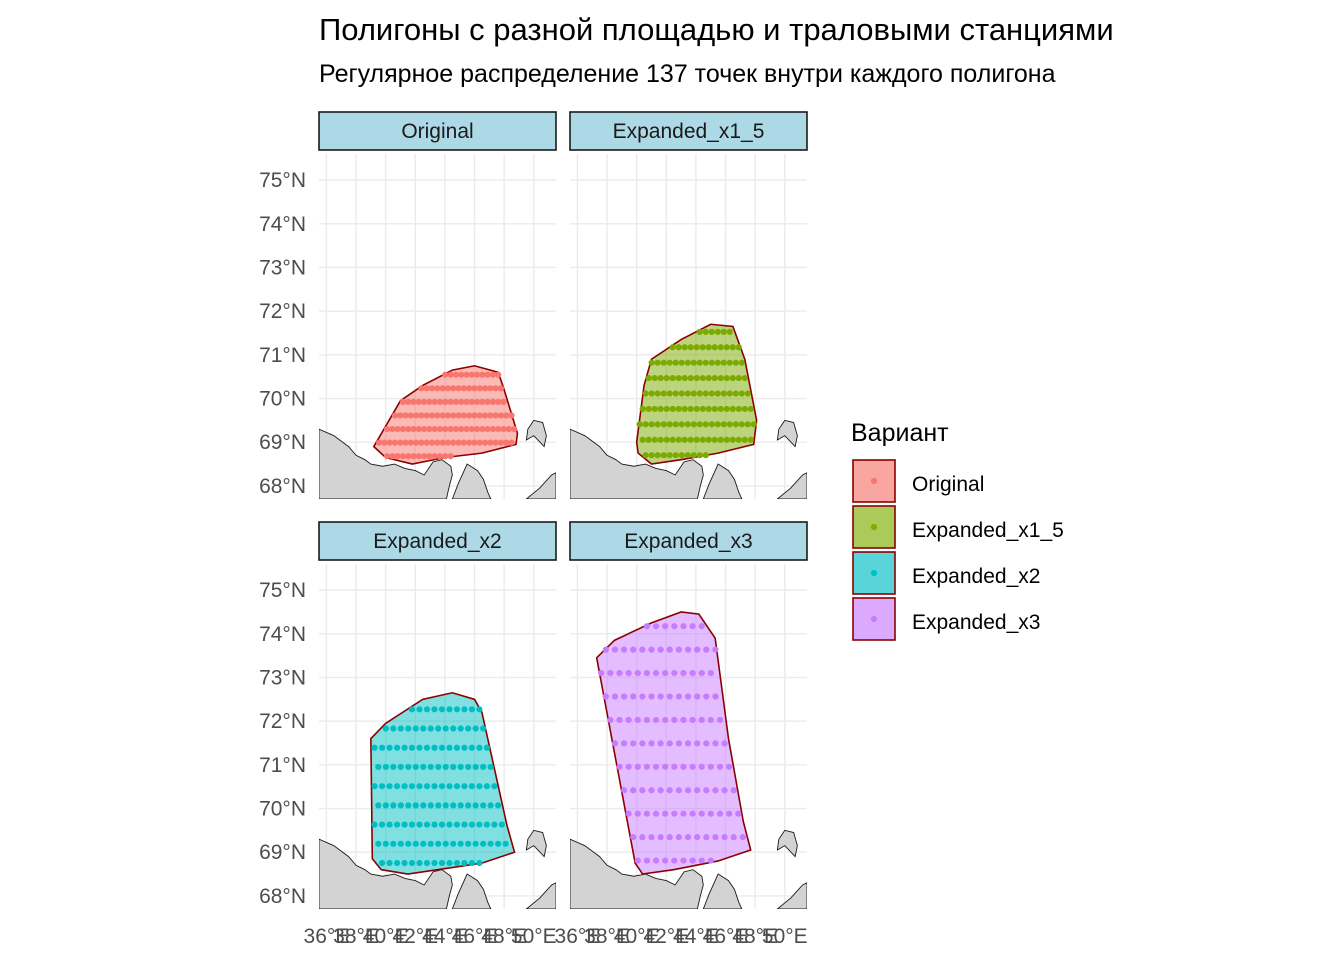 The width and height of the screenshot is (1344, 960). I want to click on y-tick-label: 70°N, so click(282, 809).